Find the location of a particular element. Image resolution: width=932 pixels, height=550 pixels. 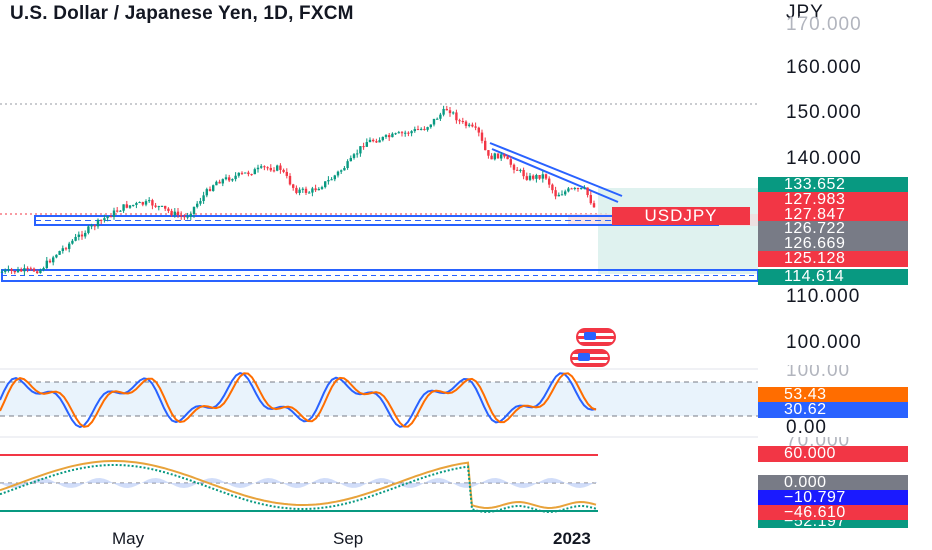

price-label-top: 170.000 is located at coordinates (824, 24).